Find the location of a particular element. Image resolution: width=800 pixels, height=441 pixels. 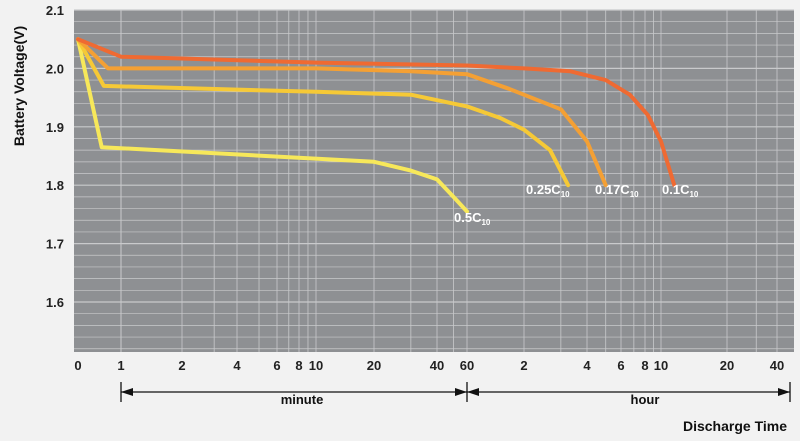

y-tick-label: 1.8 is located at coordinates (55, 185).